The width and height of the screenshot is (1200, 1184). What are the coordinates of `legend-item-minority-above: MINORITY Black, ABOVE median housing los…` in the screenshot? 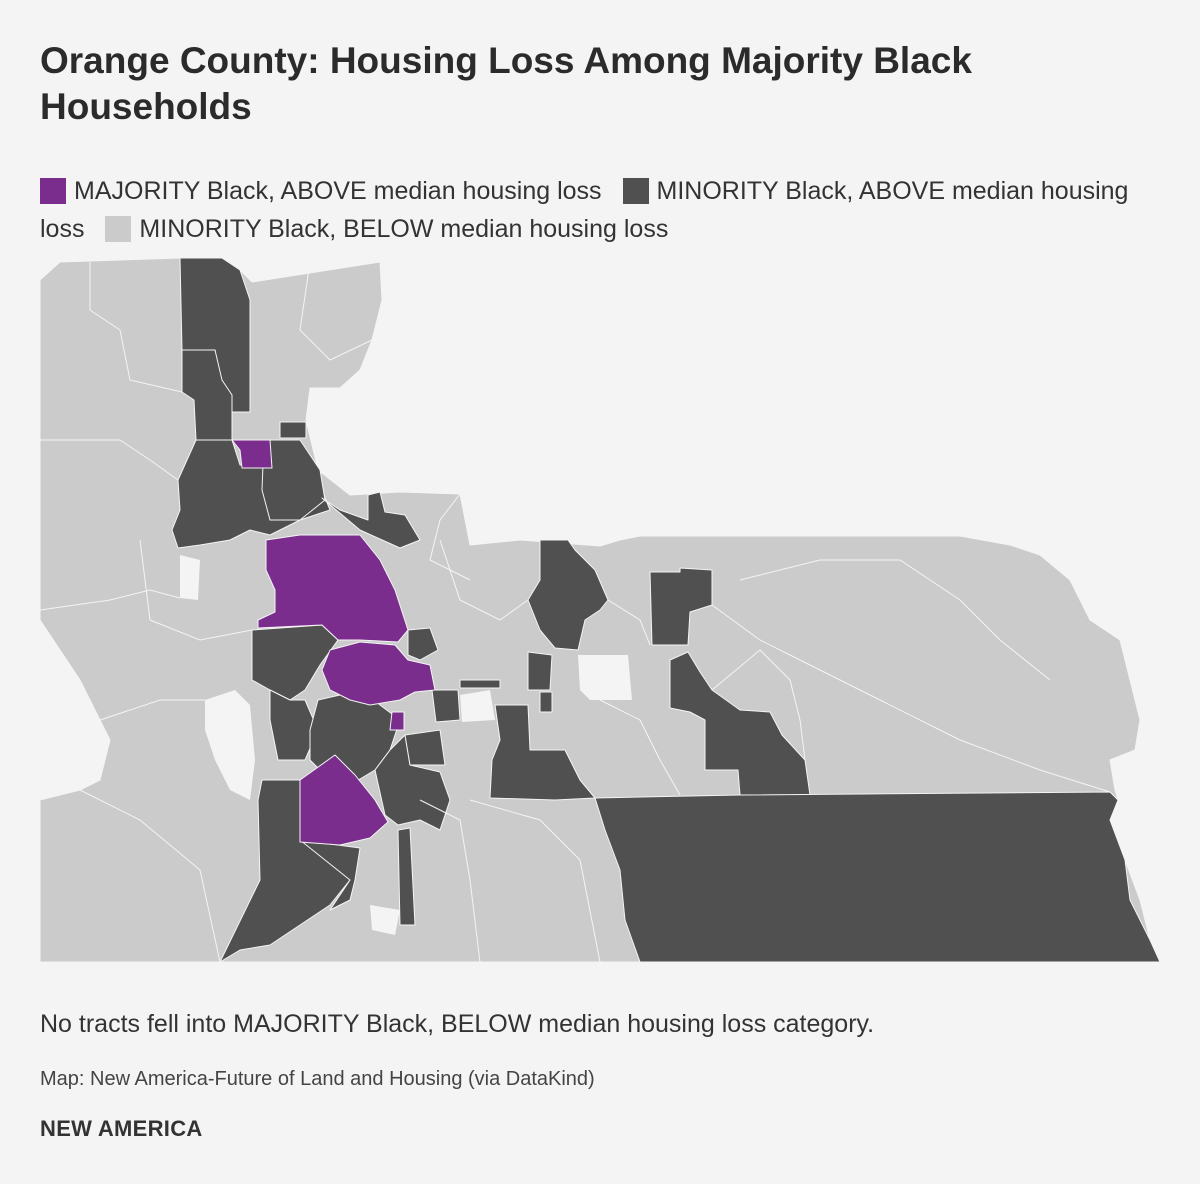 It's located at (584, 210).